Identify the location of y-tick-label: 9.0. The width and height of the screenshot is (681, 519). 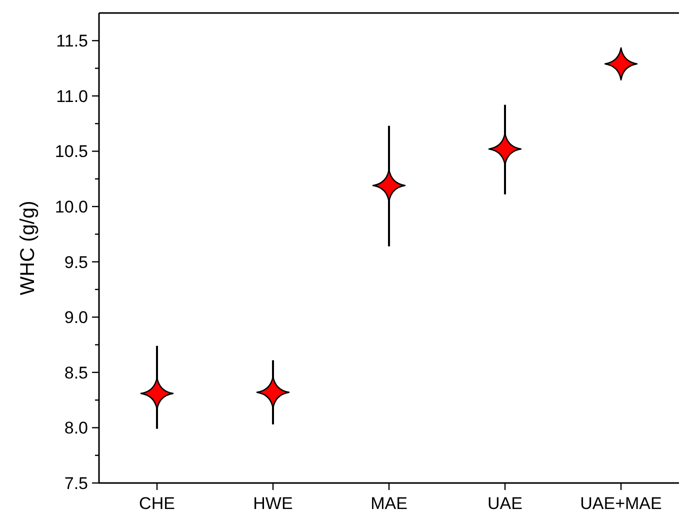
(76, 318).